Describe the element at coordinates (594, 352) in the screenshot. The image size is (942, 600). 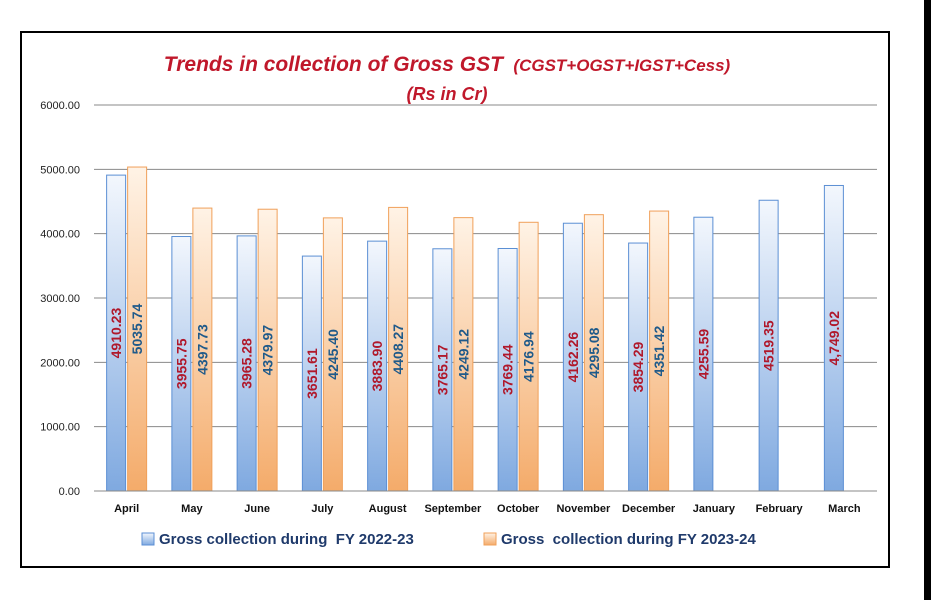
I see `data-label-fy2023-24: 4295.08` at that location.